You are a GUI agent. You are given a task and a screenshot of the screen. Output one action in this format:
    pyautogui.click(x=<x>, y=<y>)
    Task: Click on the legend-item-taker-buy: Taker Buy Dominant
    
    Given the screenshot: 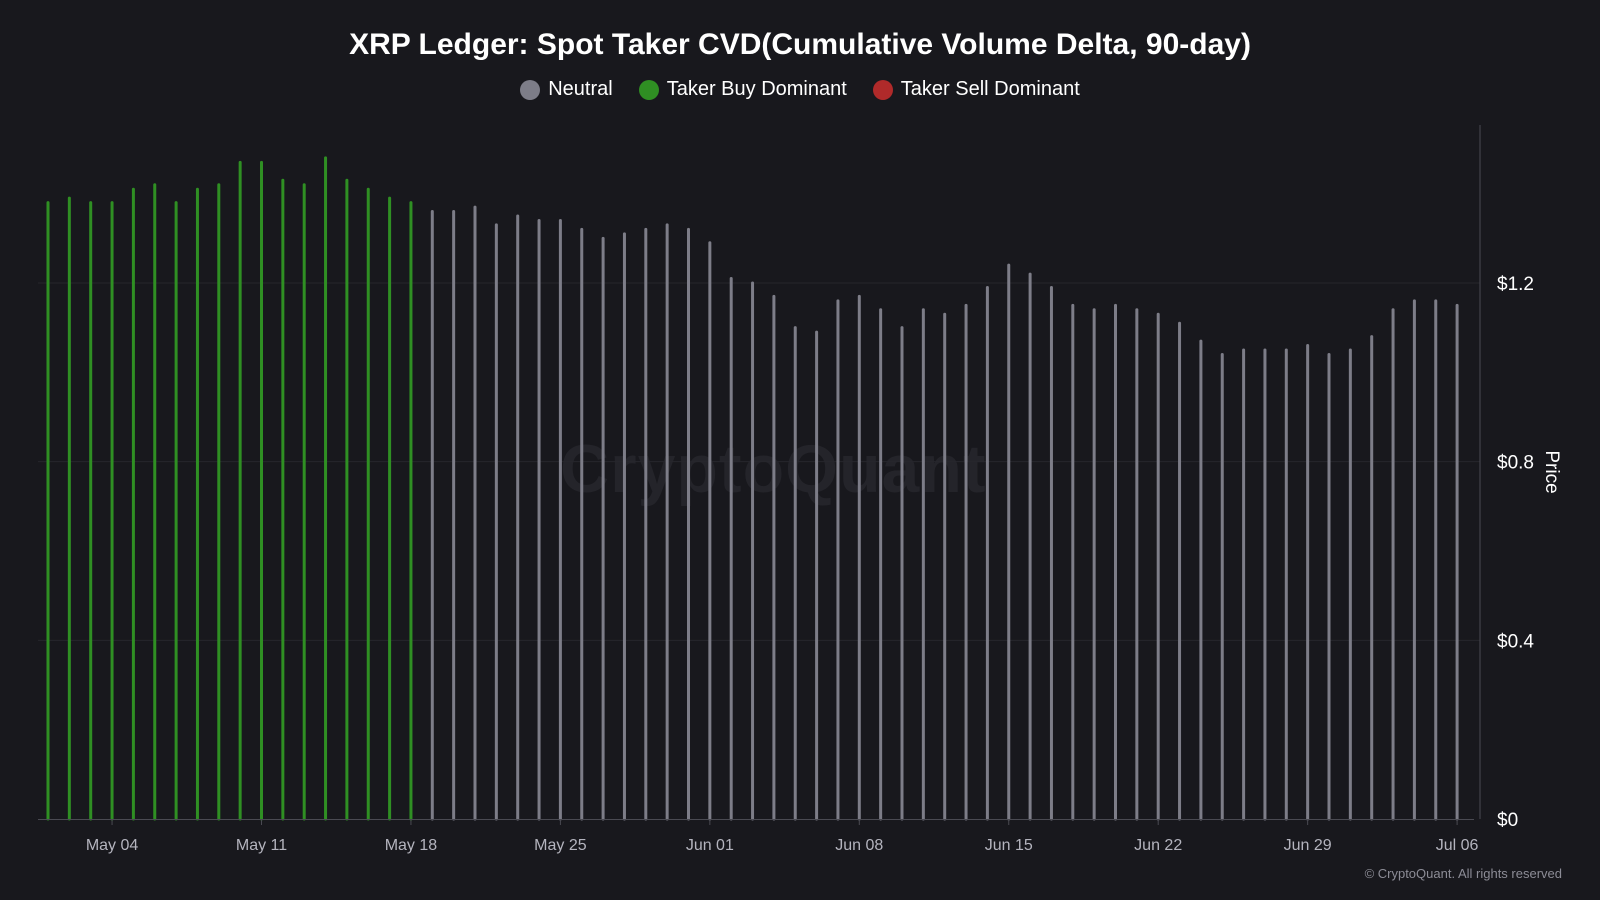 What is the action you would take?
    pyautogui.click(x=742, y=89)
    